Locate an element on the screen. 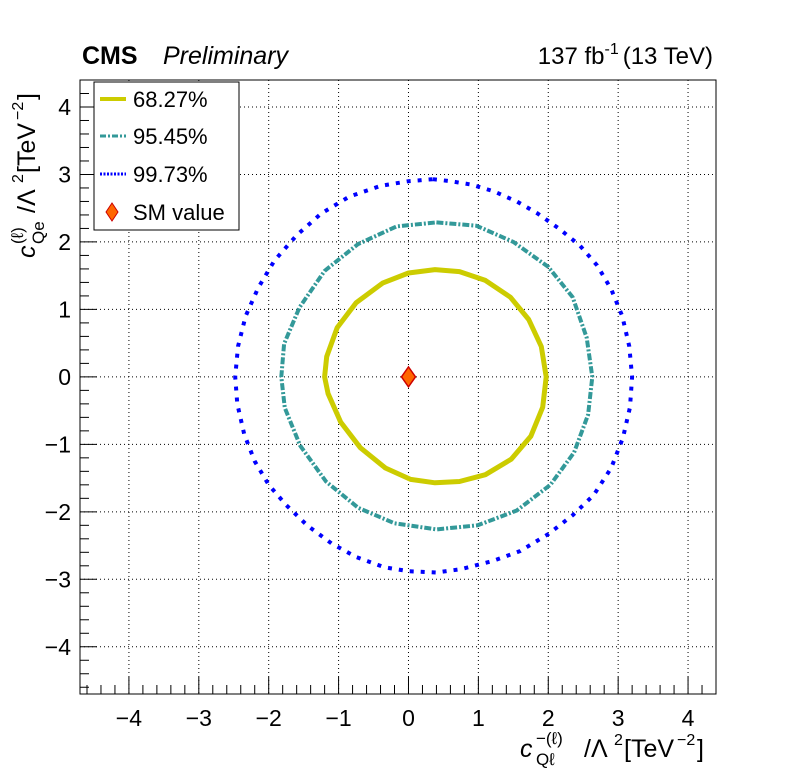 Image resolution: width=796 pixels, height=772 pixels. x-tick-label: −2 is located at coordinates (269, 718).